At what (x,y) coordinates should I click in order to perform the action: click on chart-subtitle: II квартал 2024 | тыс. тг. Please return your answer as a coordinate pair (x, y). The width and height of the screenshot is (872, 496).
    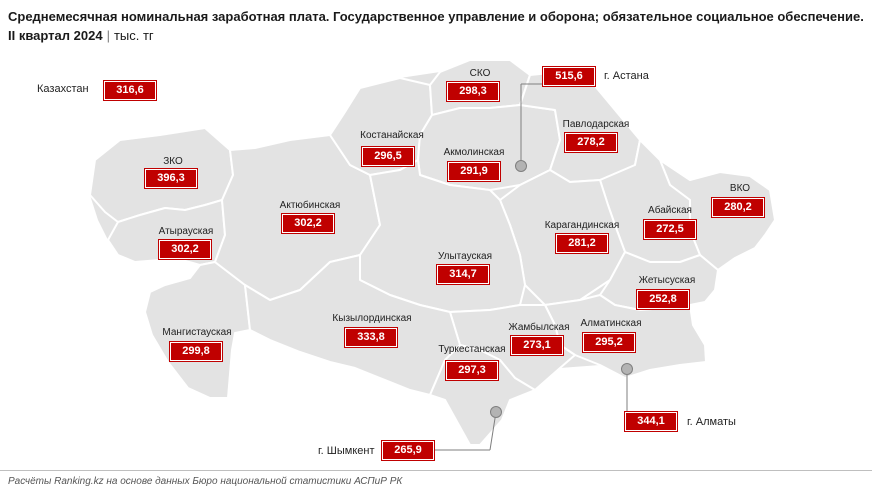
    Looking at the image, I should click on (81, 35).